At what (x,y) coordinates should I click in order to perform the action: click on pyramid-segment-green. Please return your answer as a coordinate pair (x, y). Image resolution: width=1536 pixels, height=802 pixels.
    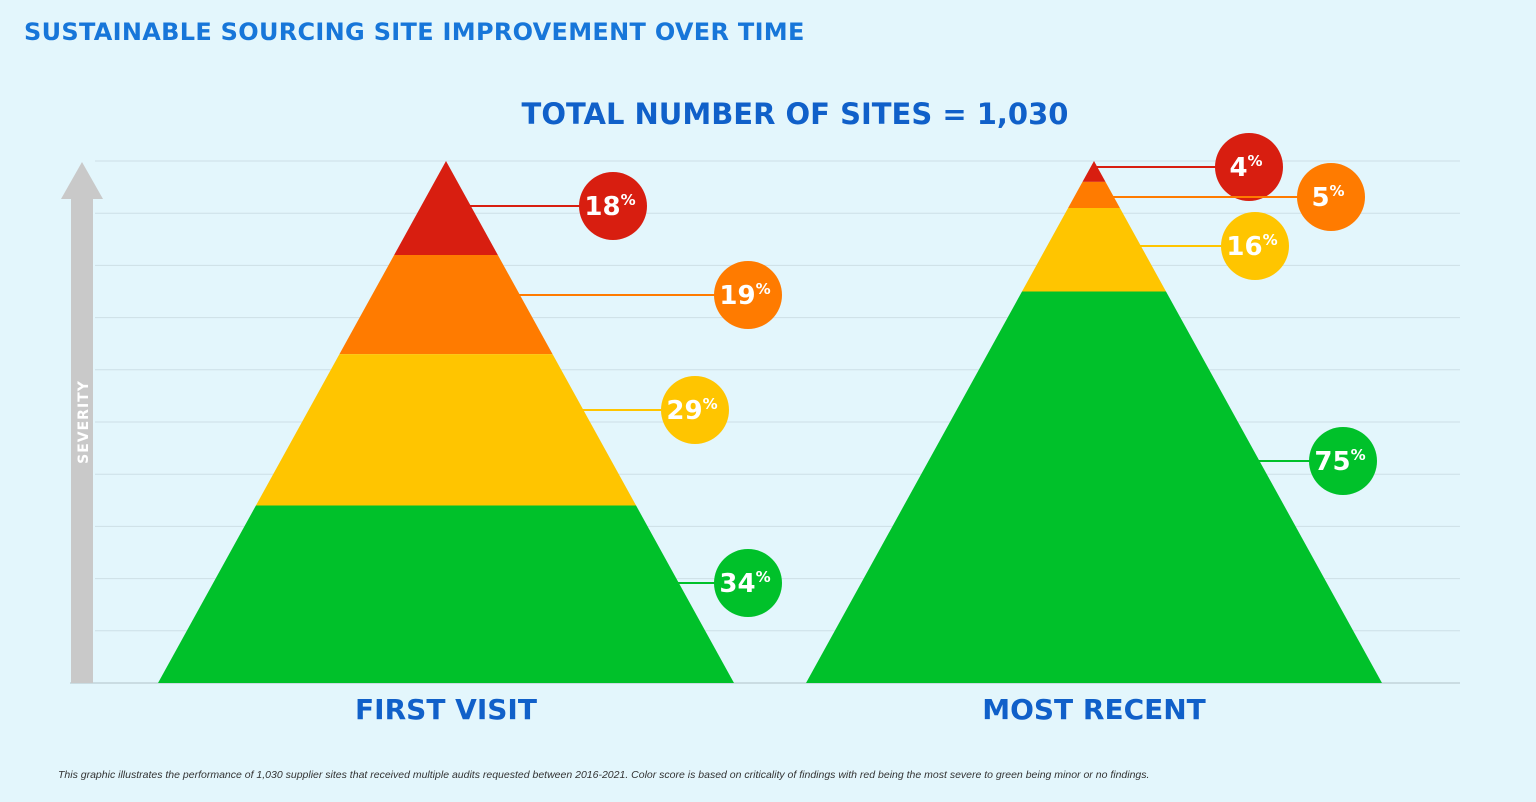
    Looking at the image, I should click on (446, 594).